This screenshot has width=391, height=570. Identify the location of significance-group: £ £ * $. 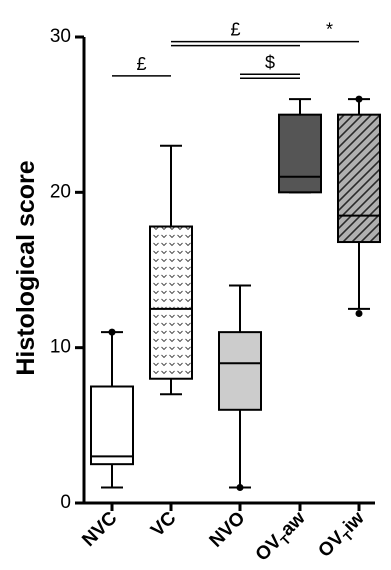
(235, 50).